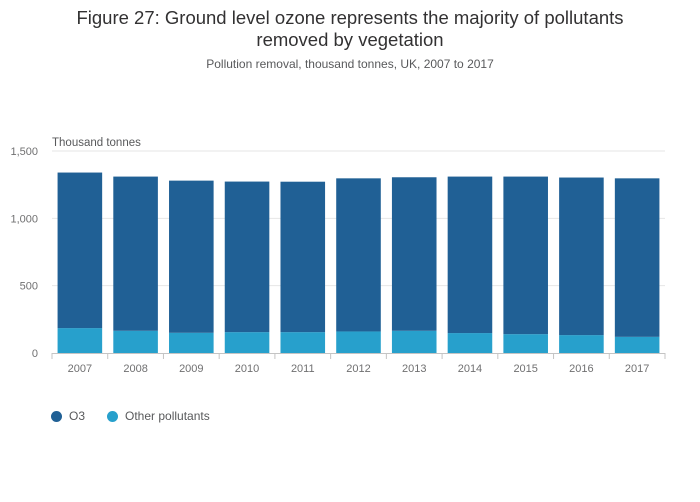 Image resolution: width=700 pixels, height=502 pixels. I want to click on legend-label-o3: O3, so click(77, 416).